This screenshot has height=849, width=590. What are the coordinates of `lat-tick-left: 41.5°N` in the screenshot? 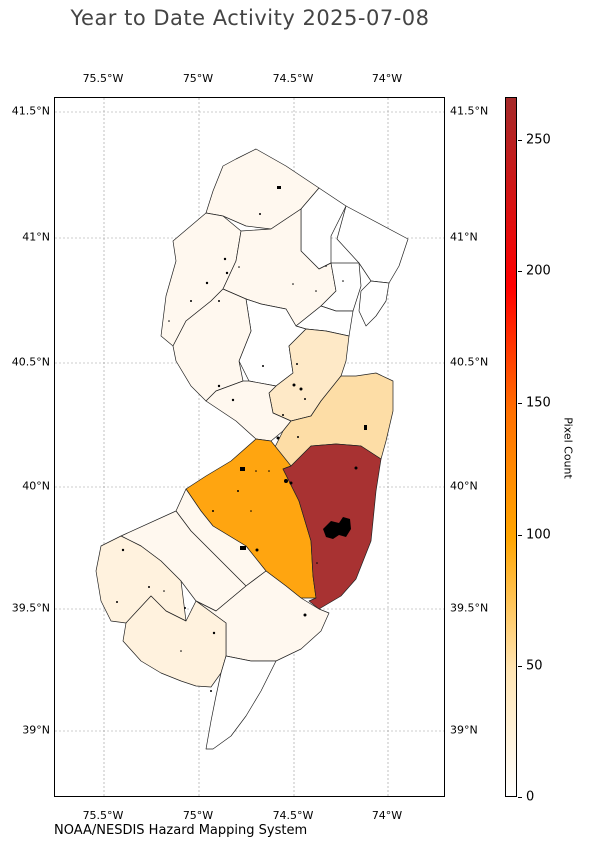 It's located at (30, 111).